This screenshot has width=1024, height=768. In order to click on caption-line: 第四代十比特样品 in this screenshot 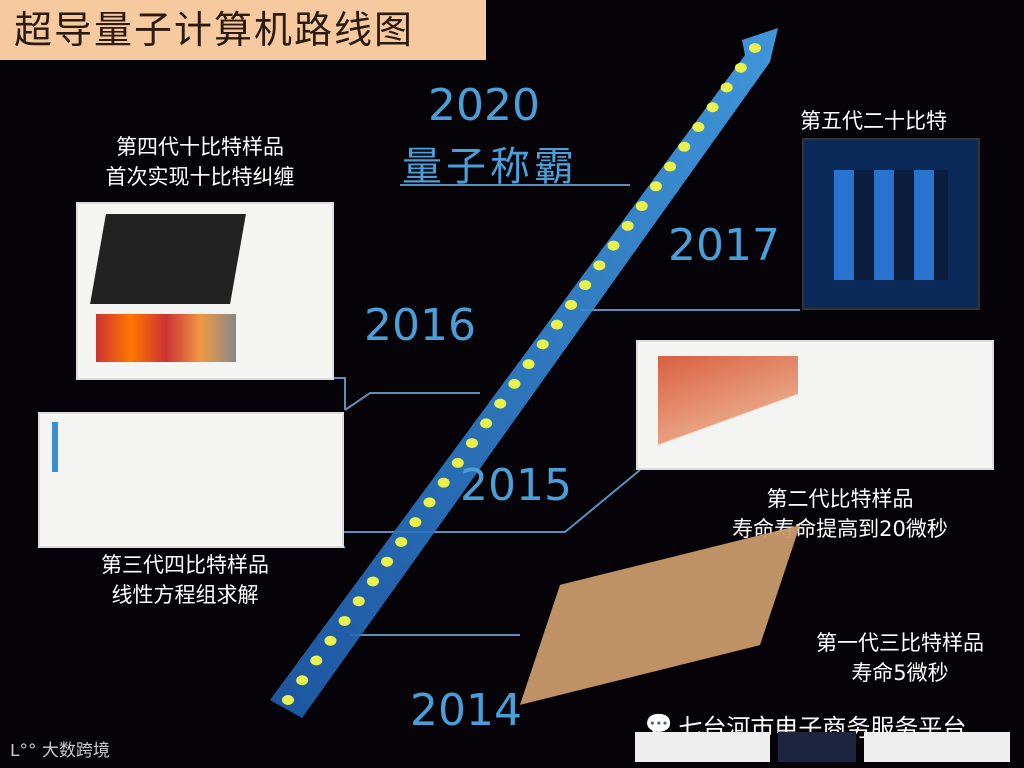, I will do `click(200, 147)`.